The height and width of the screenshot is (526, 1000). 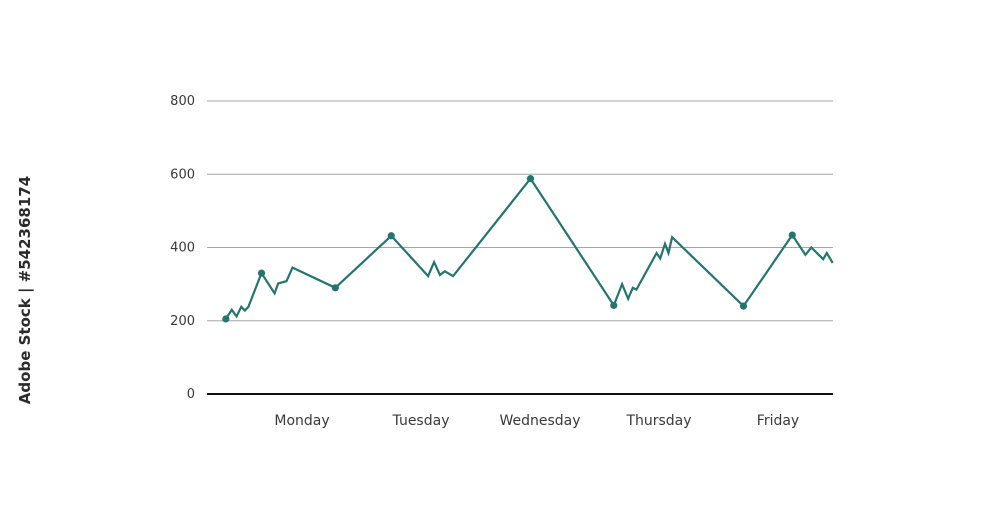 What do you see at coordinates (301, 421) in the screenshot?
I see `x-tick-label: Monday` at bounding box center [301, 421].